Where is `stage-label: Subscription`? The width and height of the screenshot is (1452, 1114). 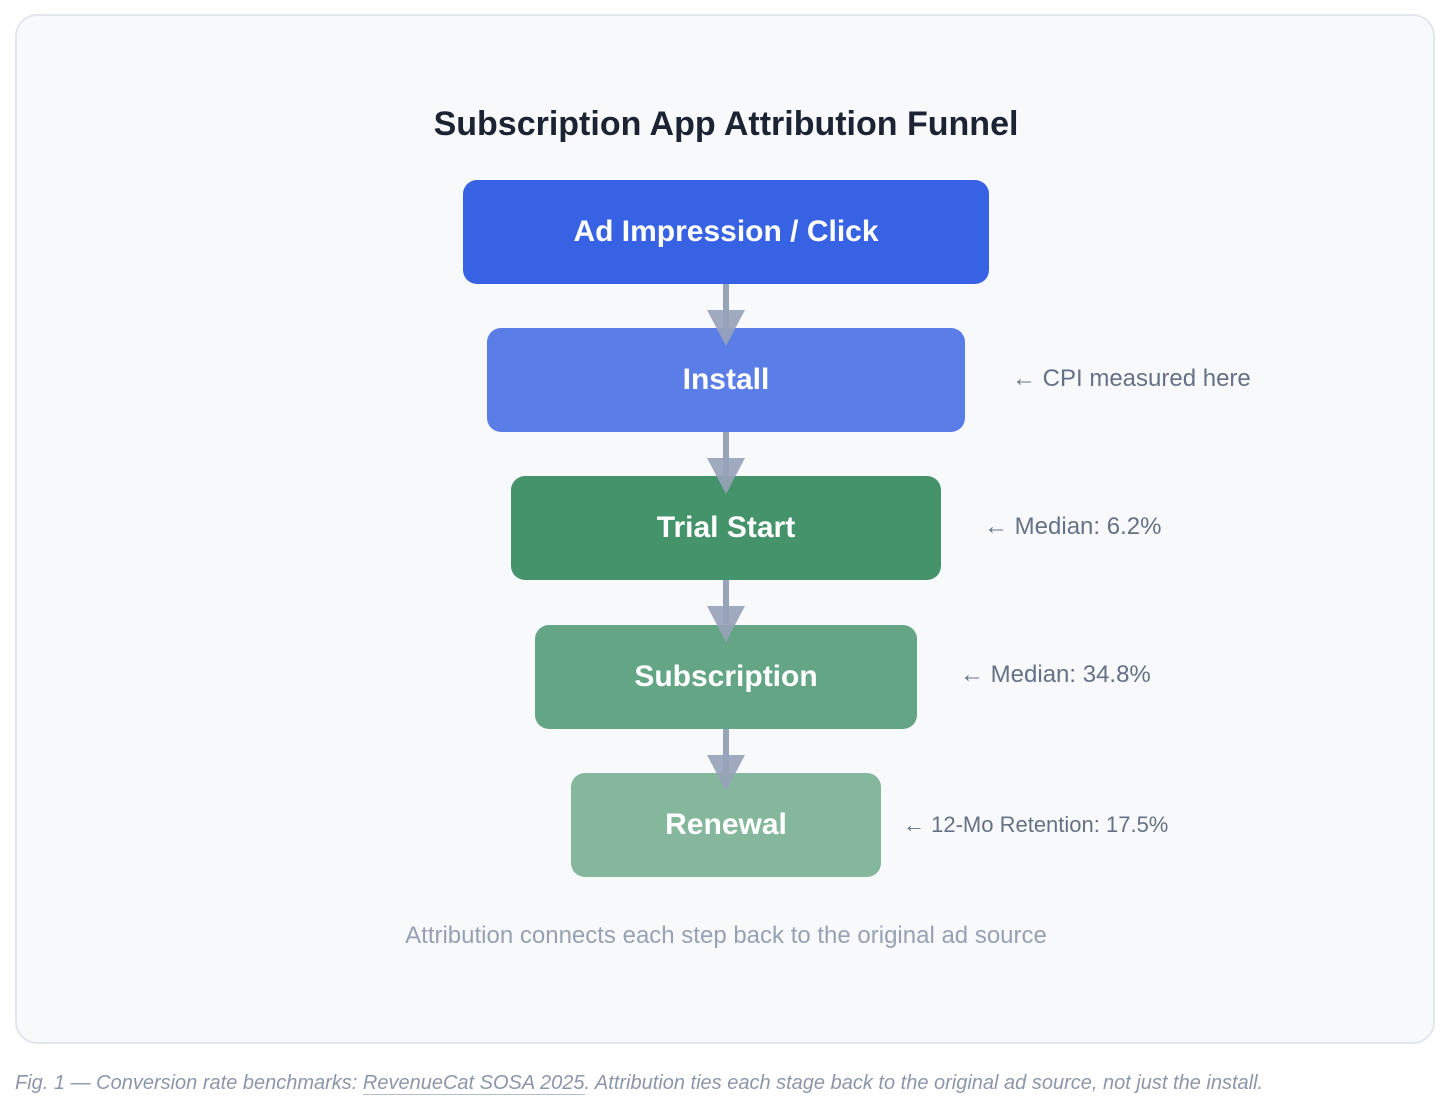
stage-label: Subscription is located at coordinates (726, 676).